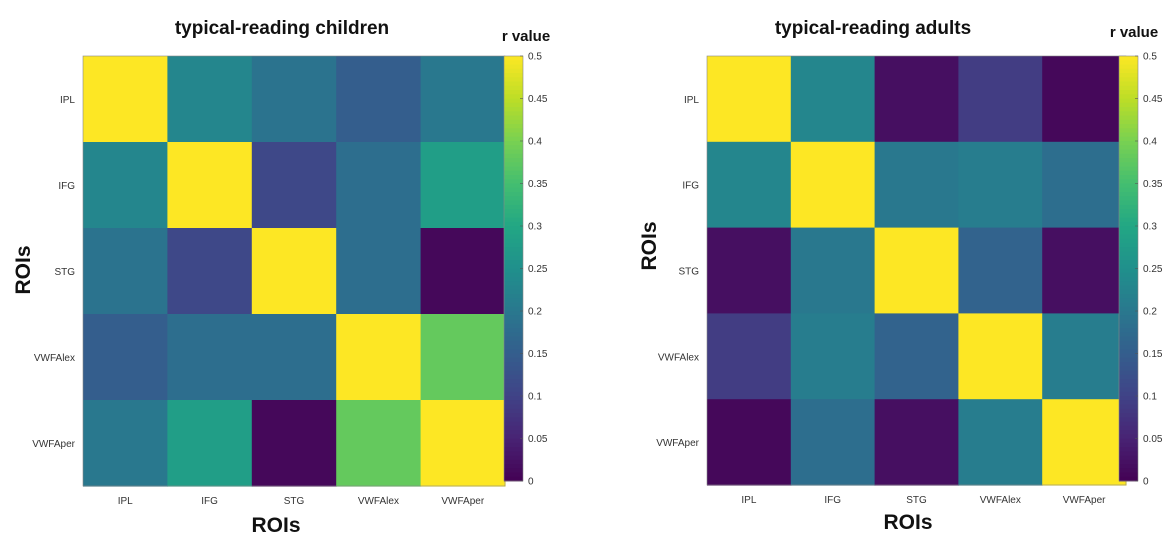 The height and width of the screenshot is (539, 1170). I want to click on colorbar-tick-label: 0.05, so click(538, 439).